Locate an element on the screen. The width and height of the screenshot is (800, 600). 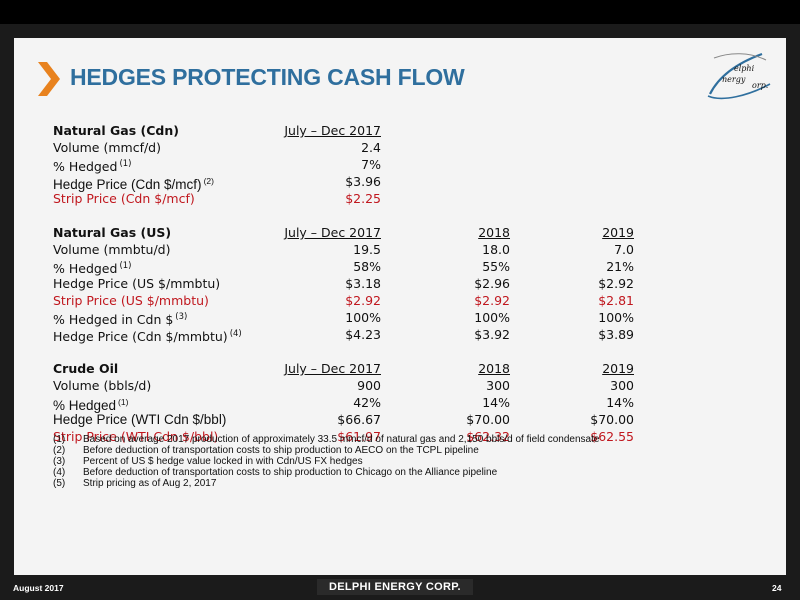
section-title: Natural Gas (US) is located at coordinates (112, 232).